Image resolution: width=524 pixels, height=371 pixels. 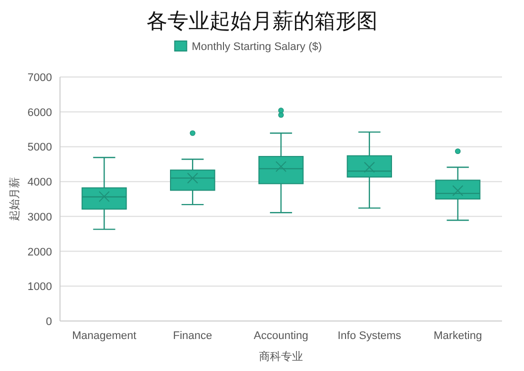 What do you see at coordinates (370, 336) in the screenshot?
I see `x-tick-label: Info Systems` at bounding box center [370, 336].